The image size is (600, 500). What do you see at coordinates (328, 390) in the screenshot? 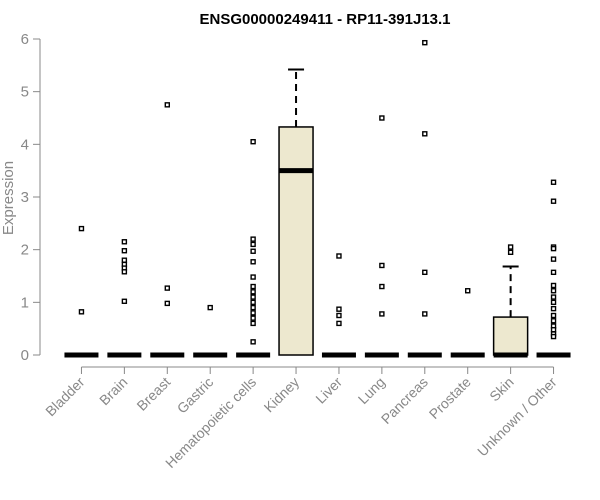
I see `x-tick-label: Liver` at bounding box center [328, 390].